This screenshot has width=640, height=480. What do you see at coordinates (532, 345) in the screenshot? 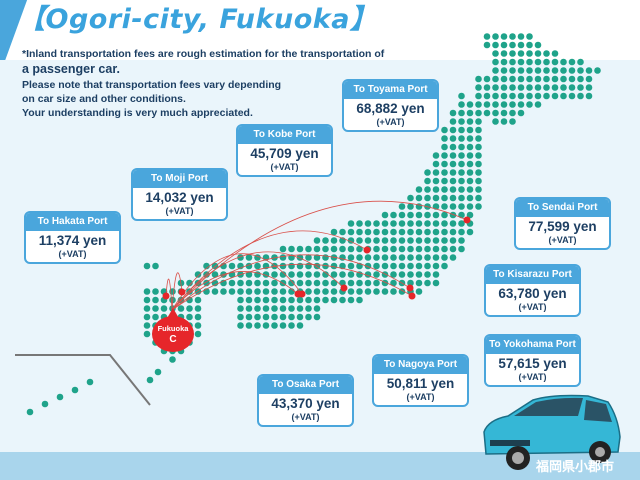
I see `port-name: To Yokohama Port` at bounding box center [532, 345].